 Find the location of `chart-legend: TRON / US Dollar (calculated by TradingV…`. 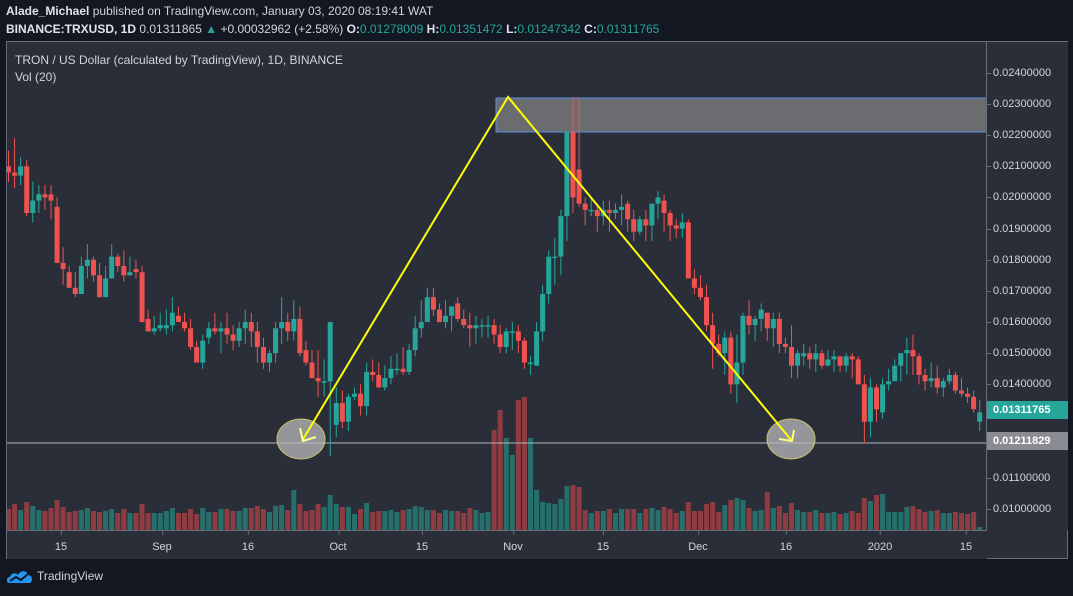

chart-legend: TRON / US Dollar (calculated by TradingV… is located at coordinates (179, 69).